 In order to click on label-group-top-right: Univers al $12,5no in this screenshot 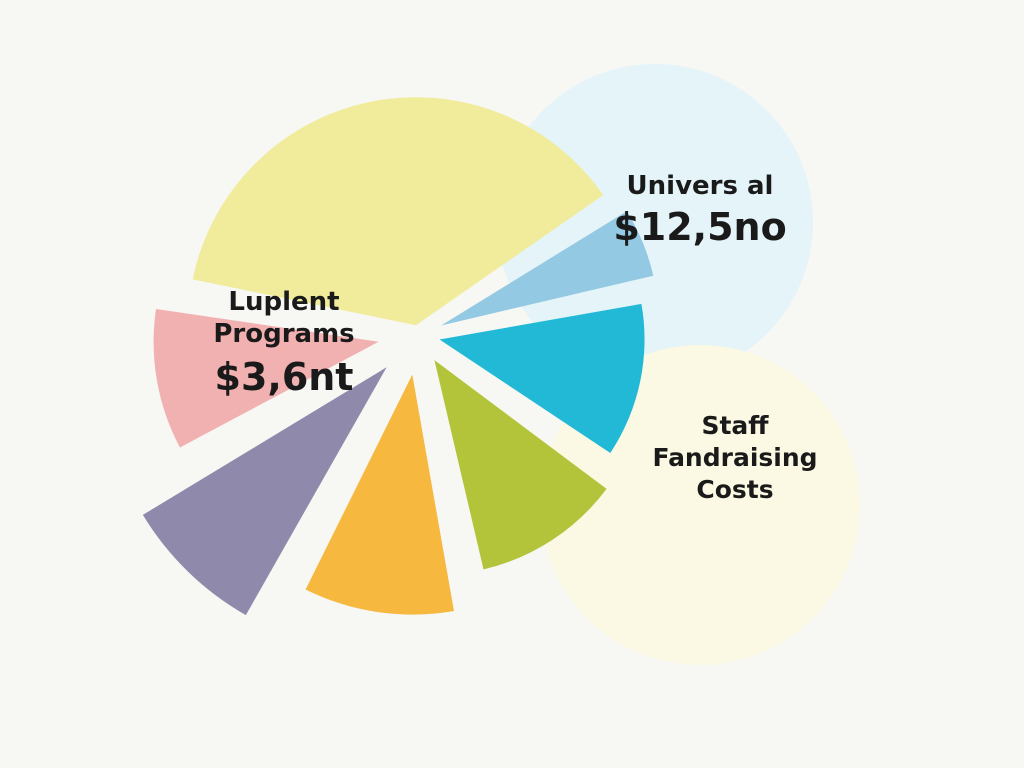, I will do `click(699, 210)`.